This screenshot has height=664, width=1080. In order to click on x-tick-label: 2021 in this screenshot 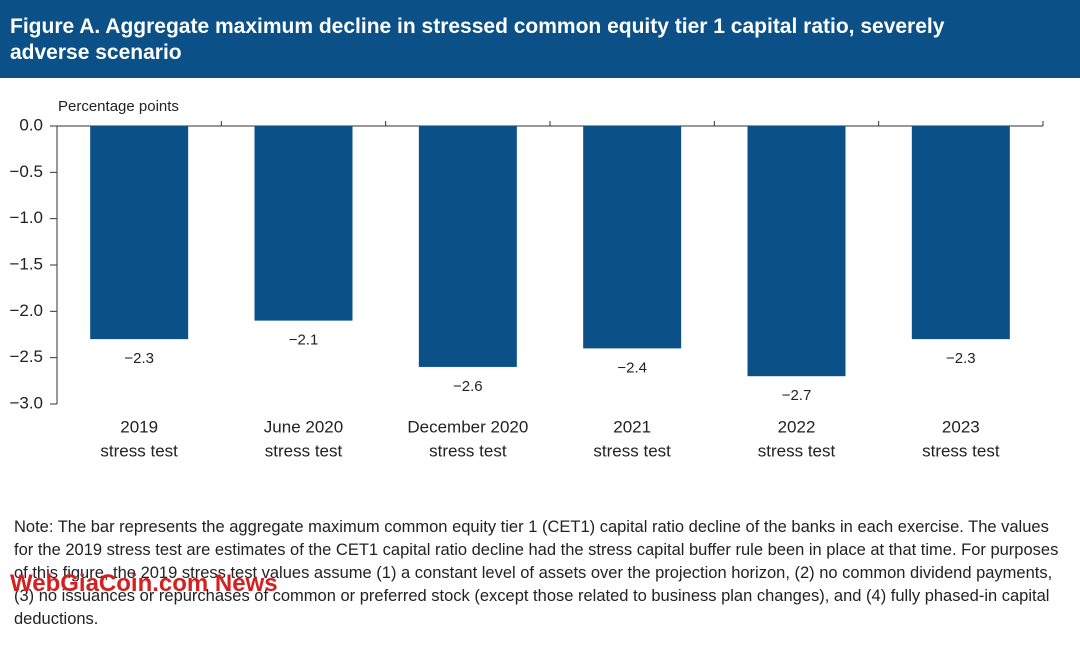, I will do `click(632, 426)`.